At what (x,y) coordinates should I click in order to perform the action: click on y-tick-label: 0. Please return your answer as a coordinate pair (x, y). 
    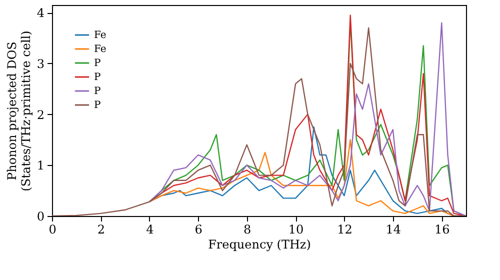
    Looking at the image, I should click on (40, 217).